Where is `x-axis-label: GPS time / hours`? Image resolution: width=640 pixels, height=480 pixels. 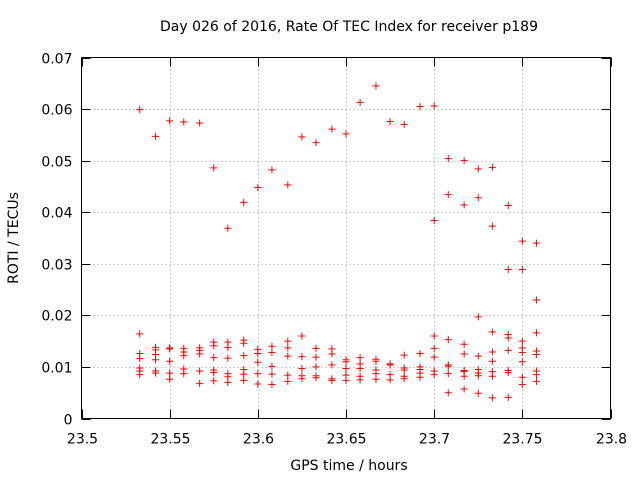
x-axis-label: GPS time / hours is located at coordinates (348, 466).